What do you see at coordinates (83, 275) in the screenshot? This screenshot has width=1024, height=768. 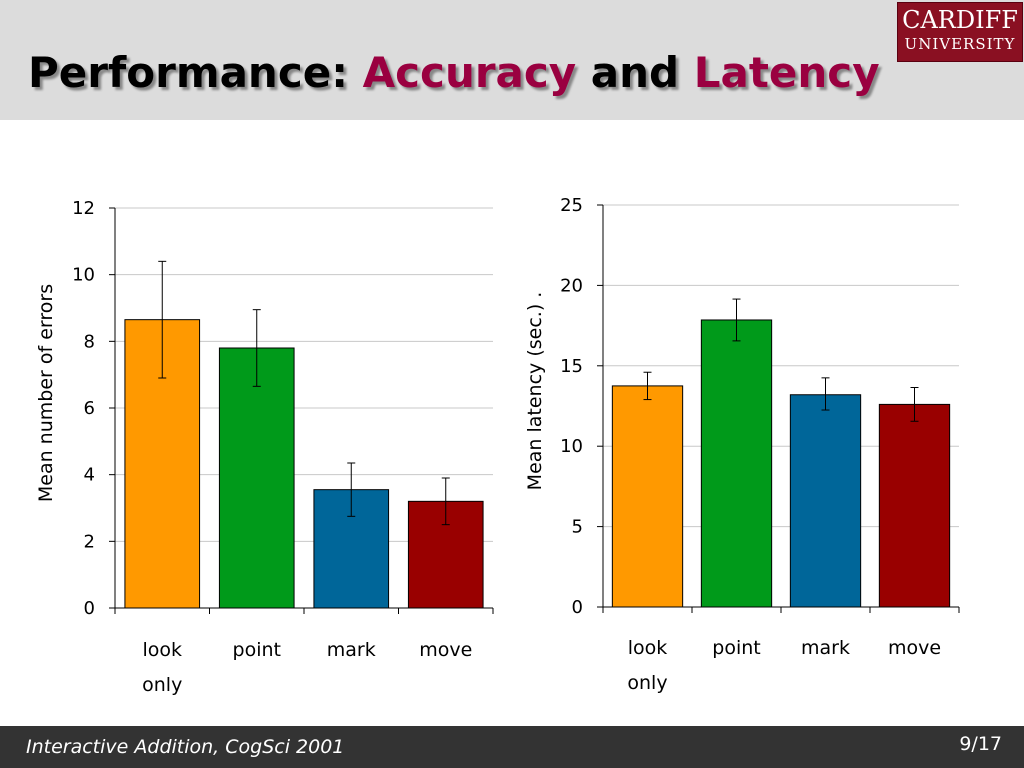 I see `chart1-y-tick-label: 10` at bounding box center [83, 275].